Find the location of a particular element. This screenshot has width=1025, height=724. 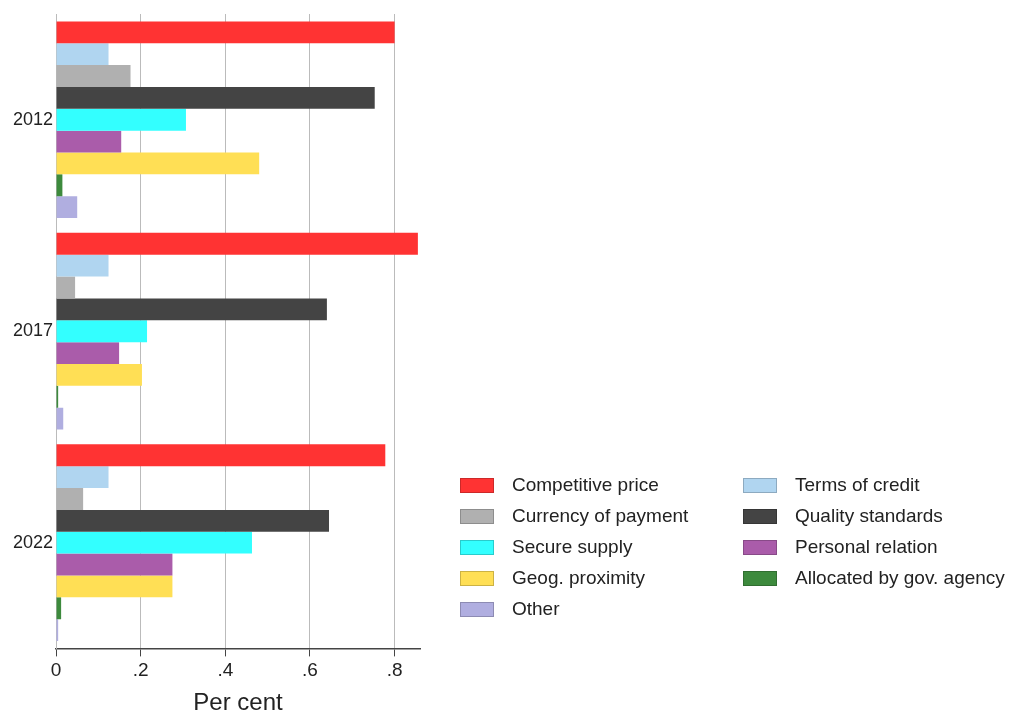

legend-label: Other is located at coordinates (536, 609).